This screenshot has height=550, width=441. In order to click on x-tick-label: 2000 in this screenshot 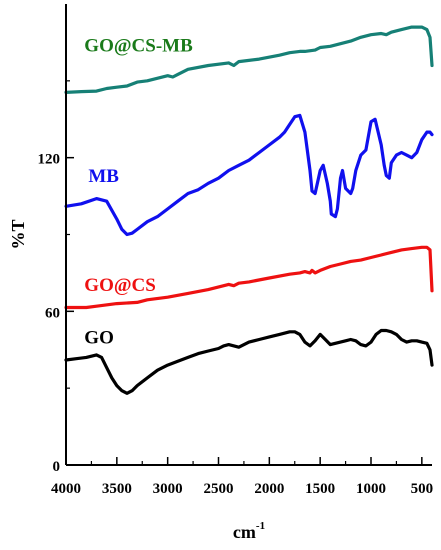, I will do `click(269, 489)`.